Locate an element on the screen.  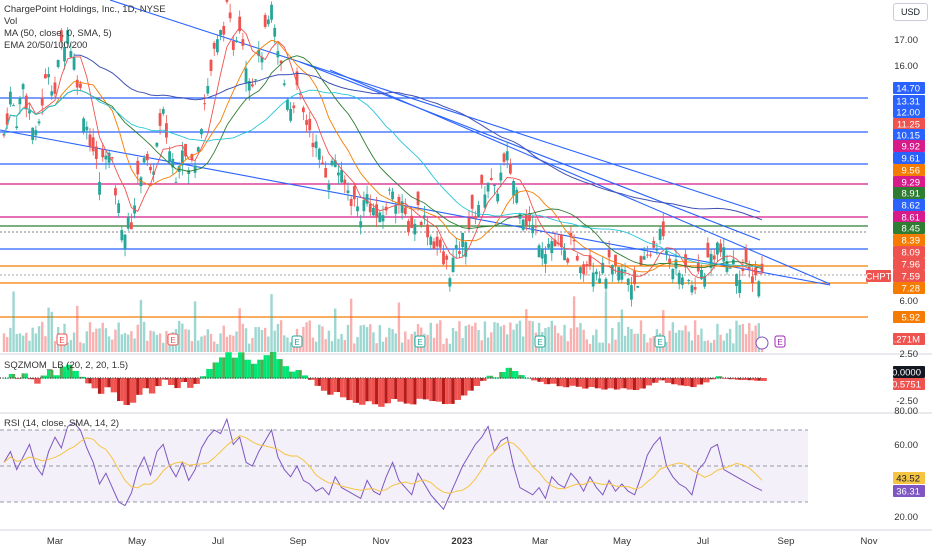
earnings-label: E is located at coordinates (539, 342).